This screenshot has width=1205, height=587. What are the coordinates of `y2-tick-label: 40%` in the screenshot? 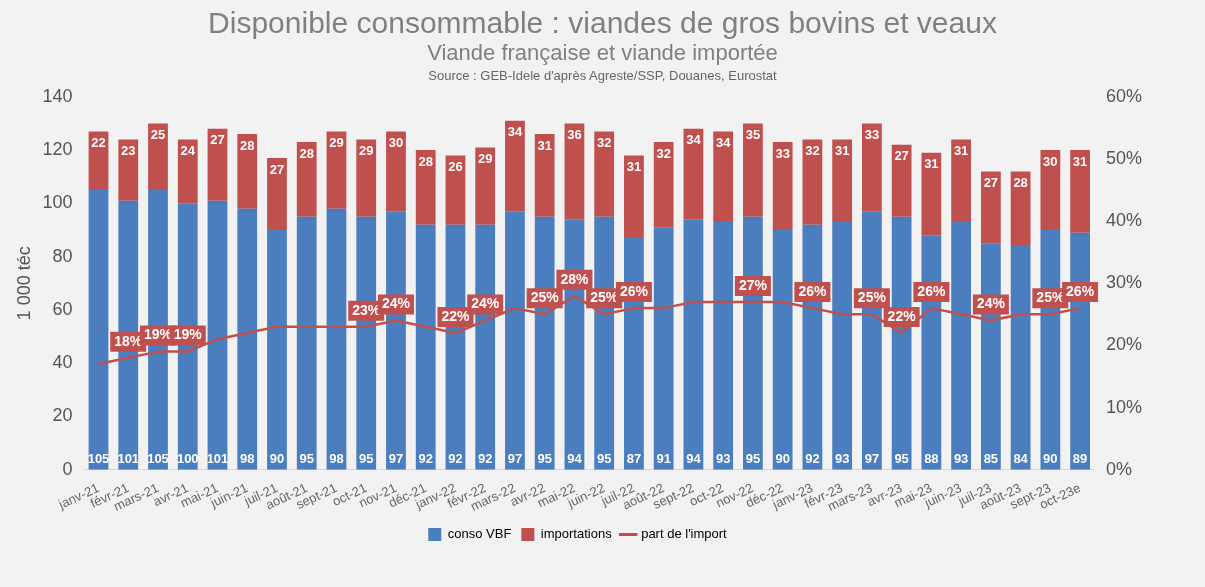 It's located at (1123, 220).